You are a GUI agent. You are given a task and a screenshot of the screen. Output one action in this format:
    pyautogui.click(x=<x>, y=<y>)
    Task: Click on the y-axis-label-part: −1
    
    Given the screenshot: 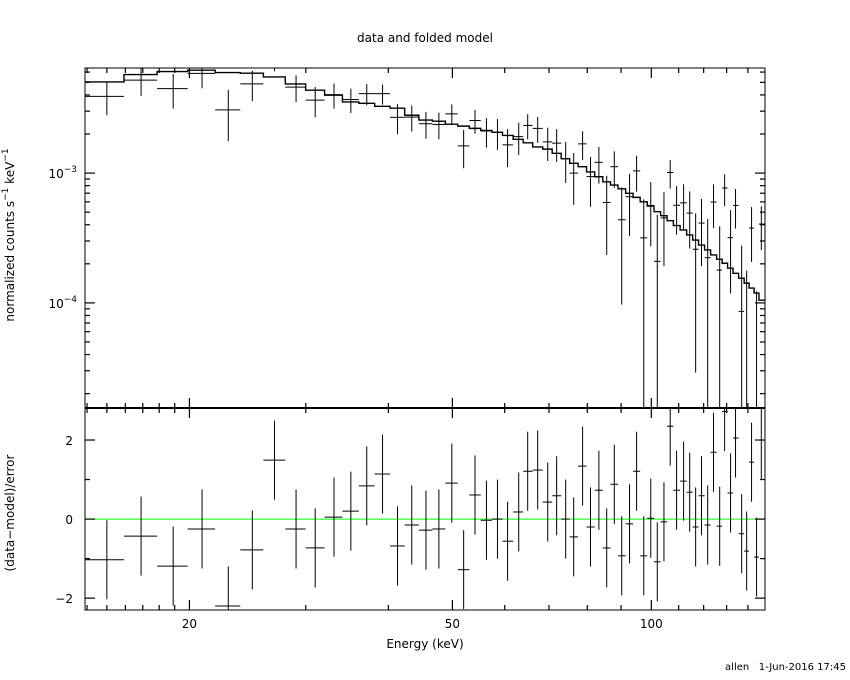 What is the action you would take?
    pyautogui.click(x=6, y=194)
    